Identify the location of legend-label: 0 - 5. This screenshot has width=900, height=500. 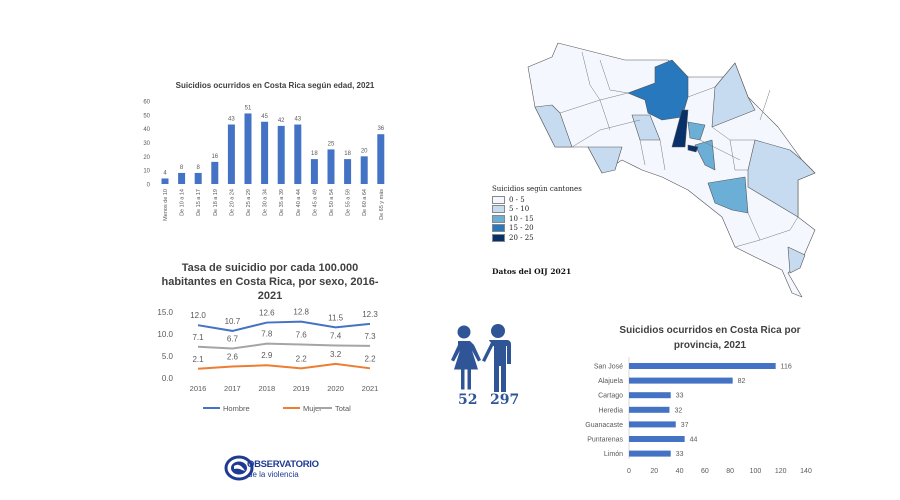
(517, 199).